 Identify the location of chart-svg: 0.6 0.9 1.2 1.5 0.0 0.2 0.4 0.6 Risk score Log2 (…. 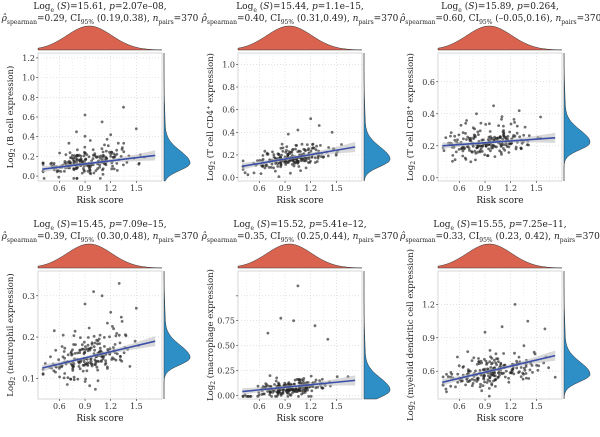
(498, 115).